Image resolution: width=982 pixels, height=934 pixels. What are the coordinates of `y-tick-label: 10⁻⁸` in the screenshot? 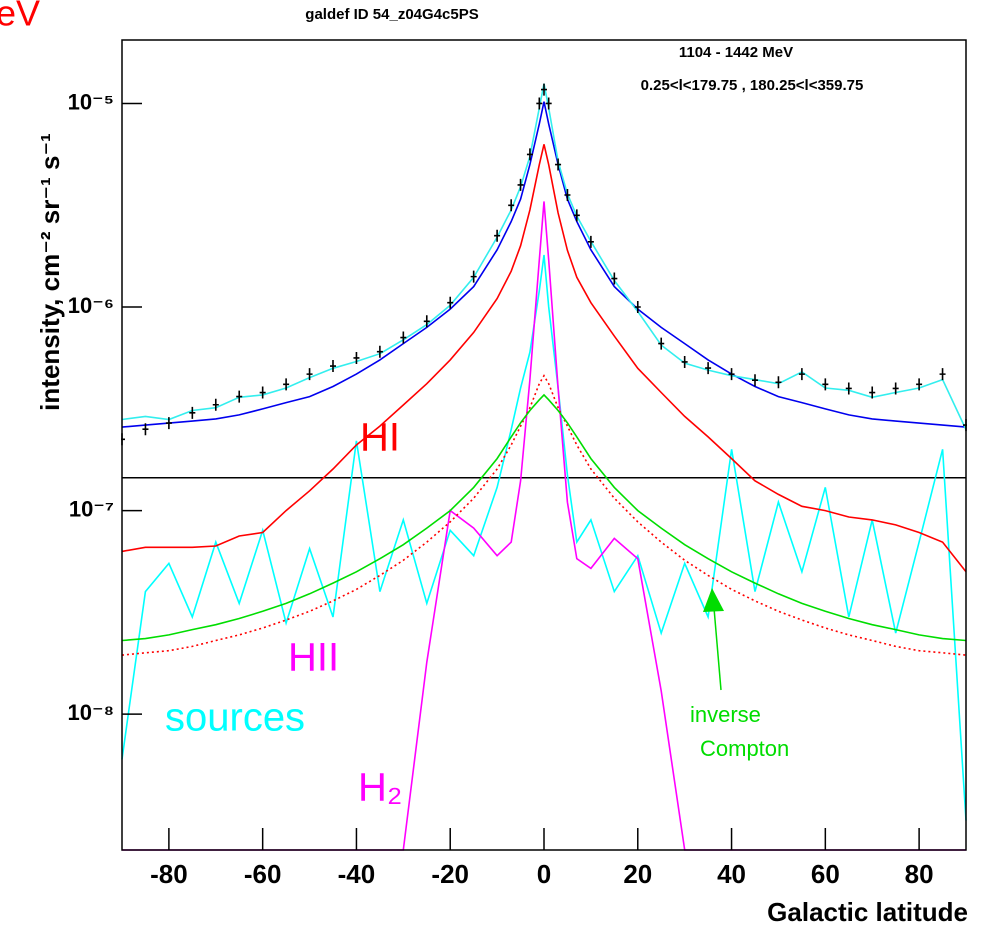 It's located at (91, 712).